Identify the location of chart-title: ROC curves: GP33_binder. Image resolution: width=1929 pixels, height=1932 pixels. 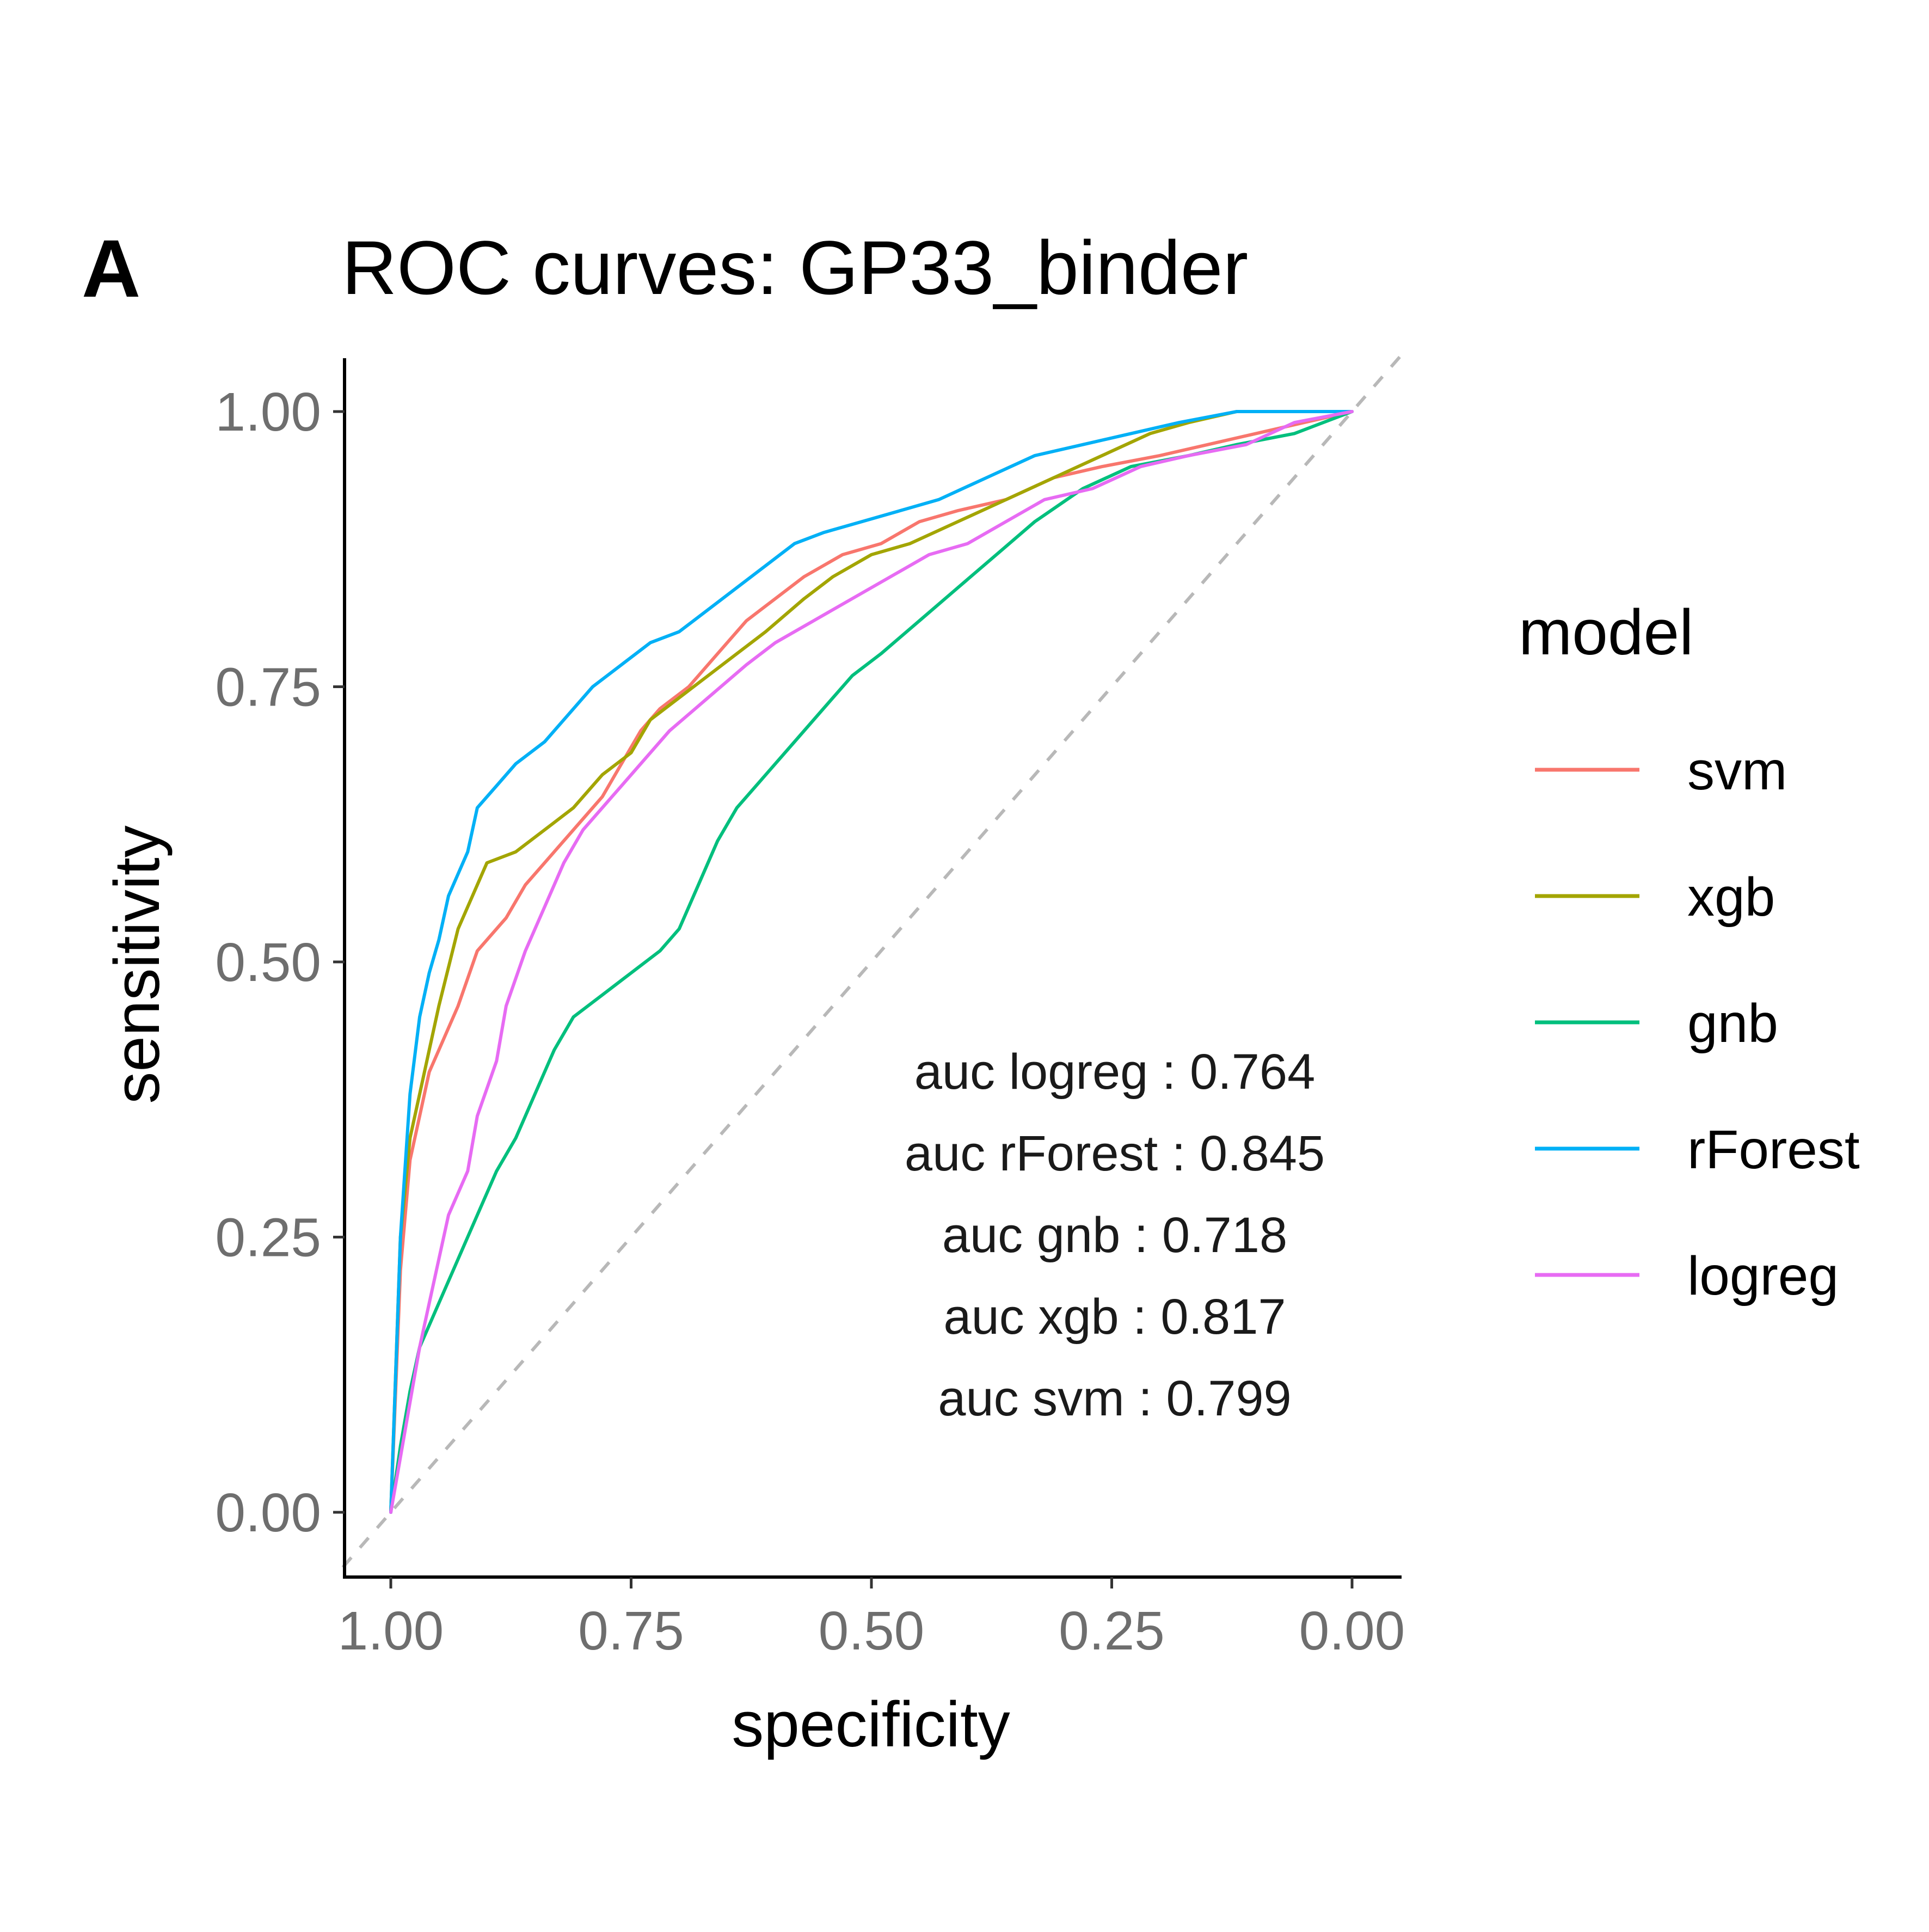
(795, 267).